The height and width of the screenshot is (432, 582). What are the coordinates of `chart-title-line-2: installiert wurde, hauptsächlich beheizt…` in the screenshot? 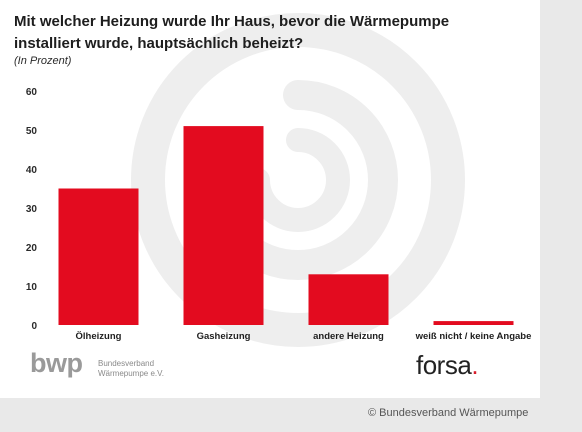 It's located at (159, 43).